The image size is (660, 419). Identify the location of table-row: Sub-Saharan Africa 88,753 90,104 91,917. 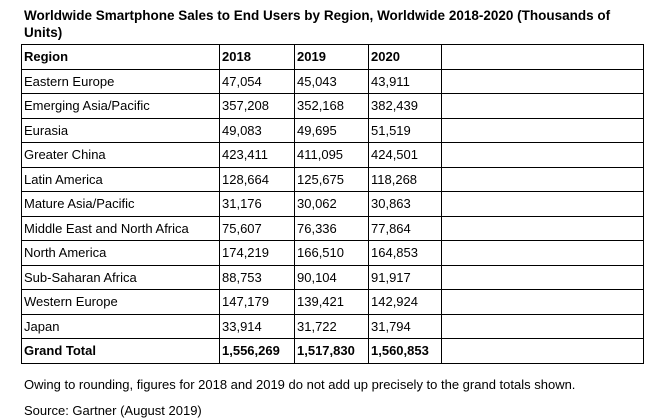
(332, 277).